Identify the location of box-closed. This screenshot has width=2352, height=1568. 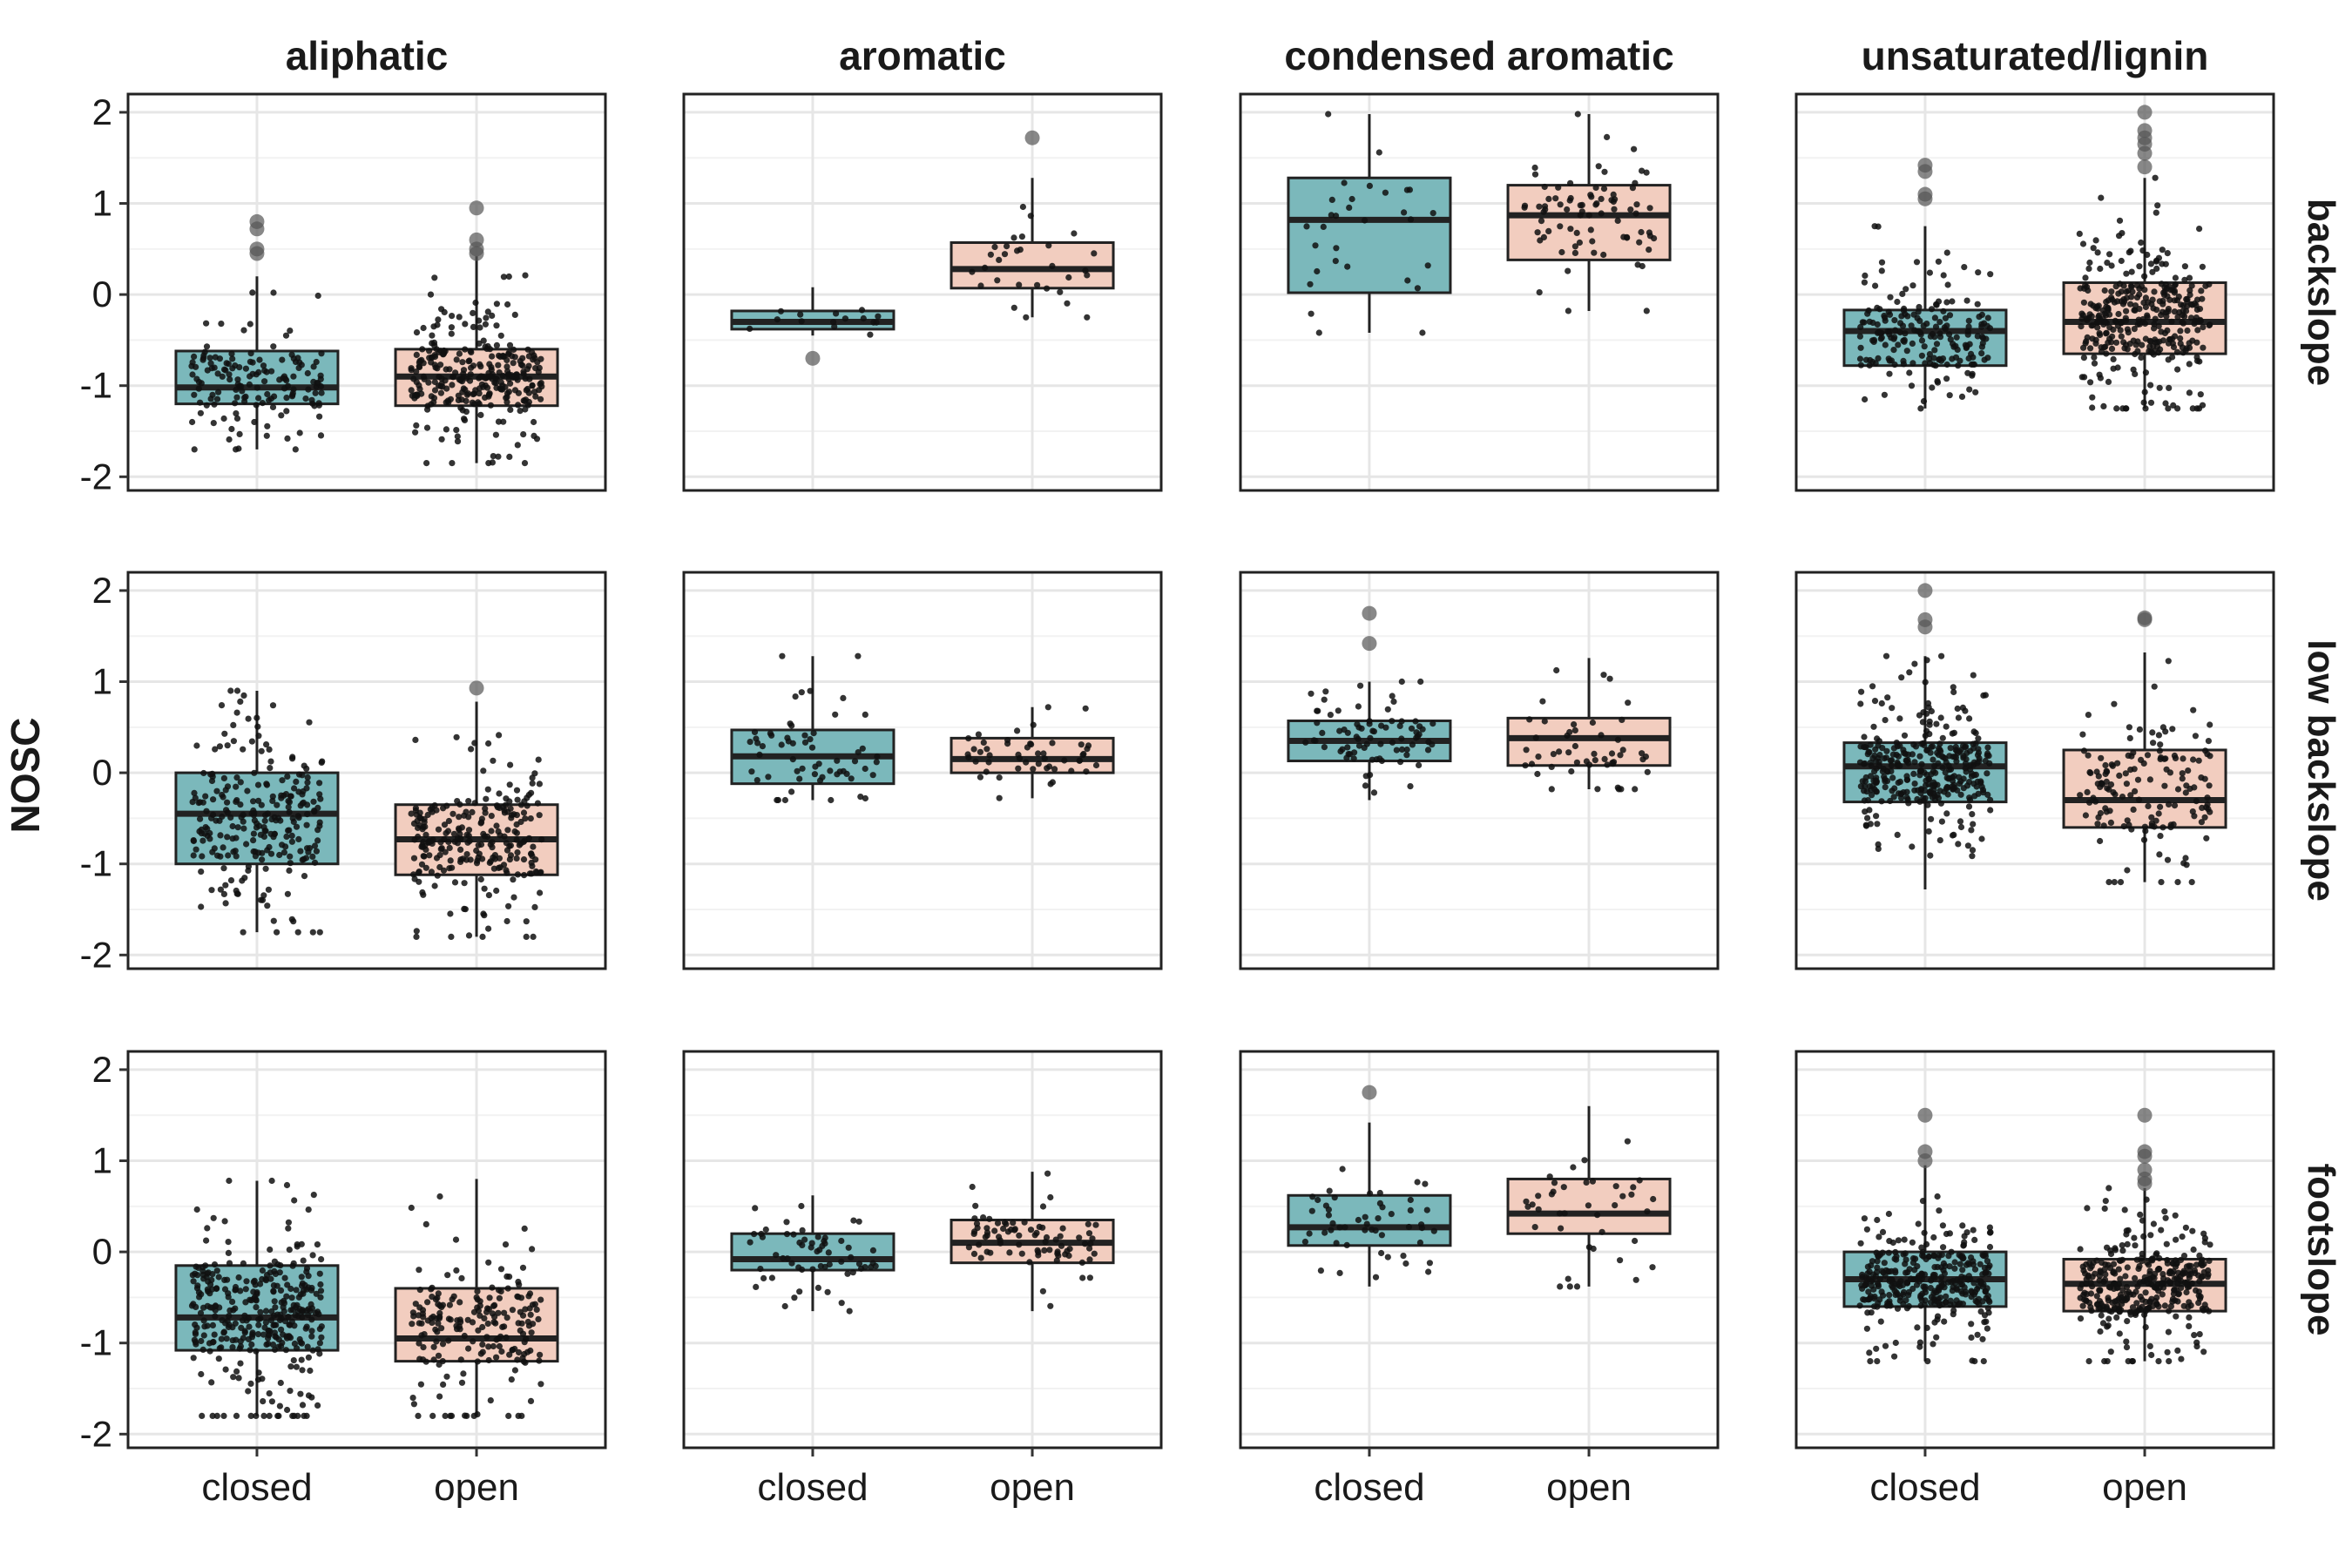
(1369, 703).